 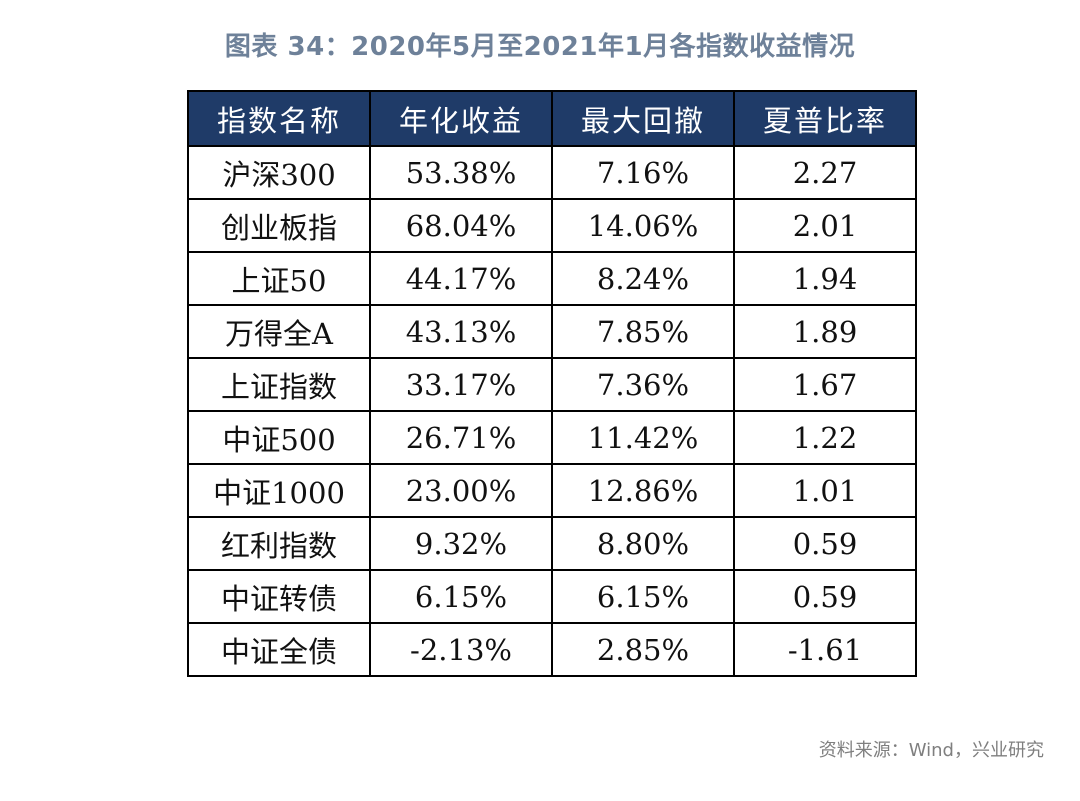 What do you see at coordinates (461, 384) in the screenshot?
I see `cell-annual-return: 33.17%` at bounding box center [461, 384].